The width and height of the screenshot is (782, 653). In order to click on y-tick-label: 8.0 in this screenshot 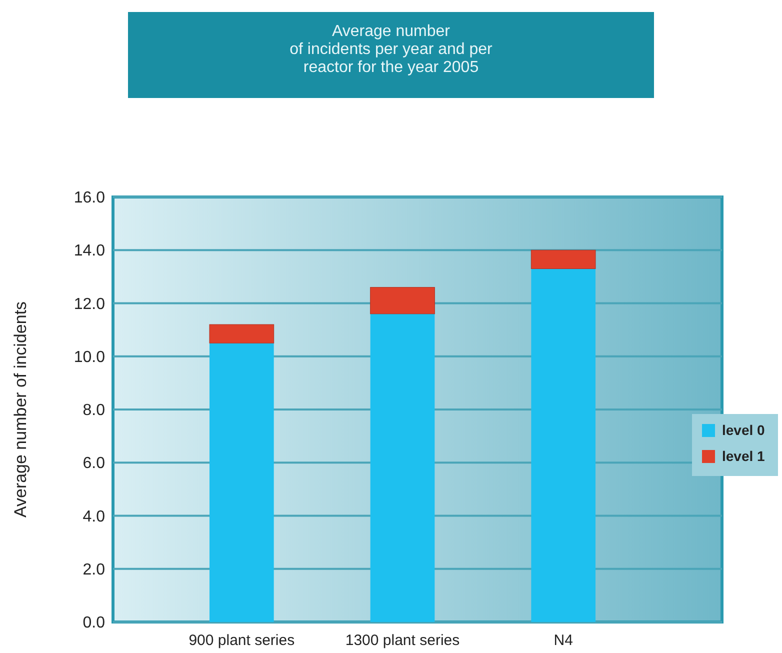, I will do `click(94, 411)`.